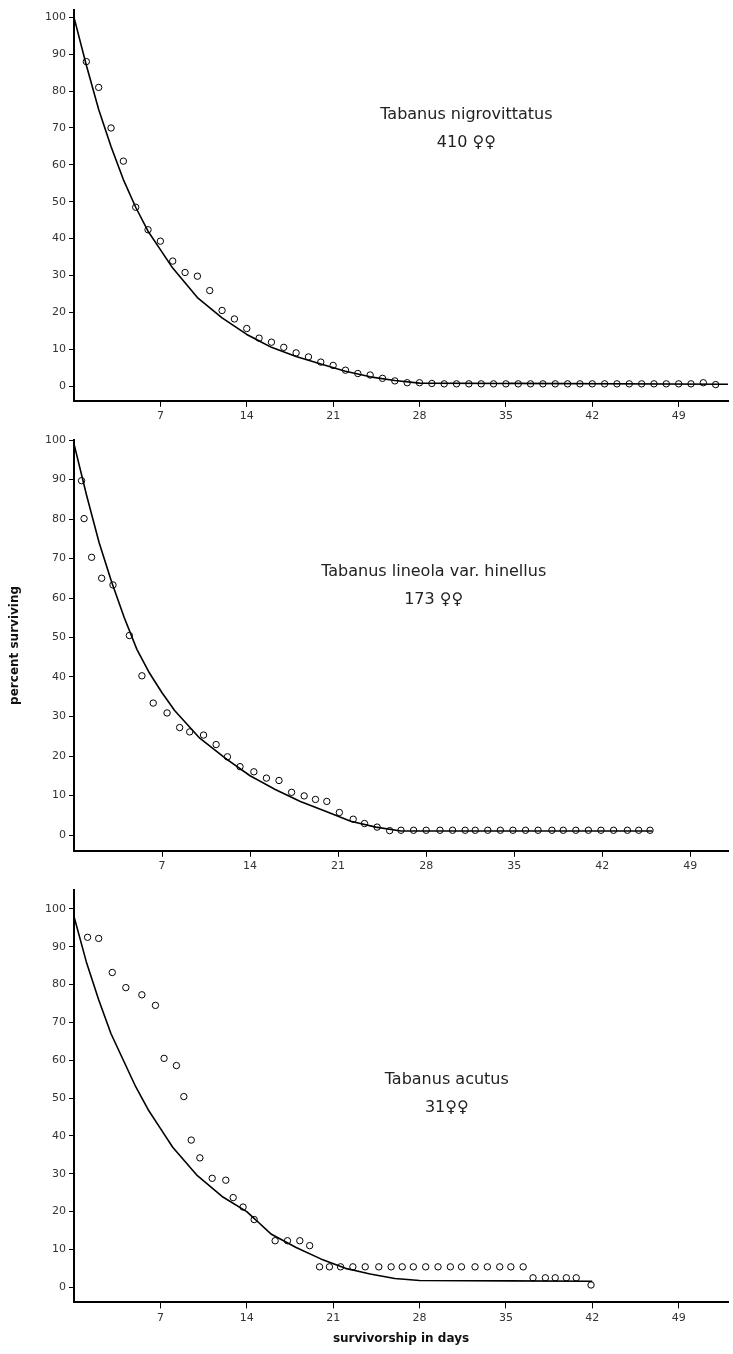 The width and height of the screenshot is (733, 1354). Describe the element at coordinates (59, 984) in the screenshot. I see `y-tick-label: 80` at that location.